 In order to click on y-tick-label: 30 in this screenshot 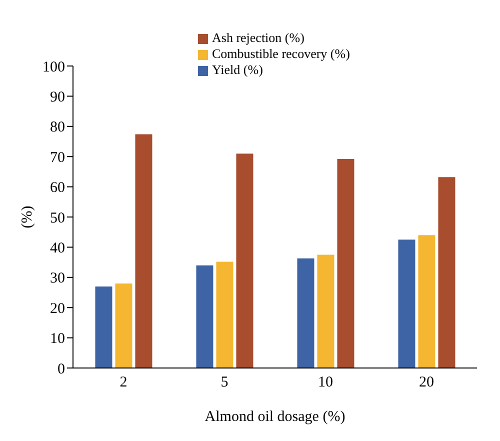, I will do `click(57, 278)`.